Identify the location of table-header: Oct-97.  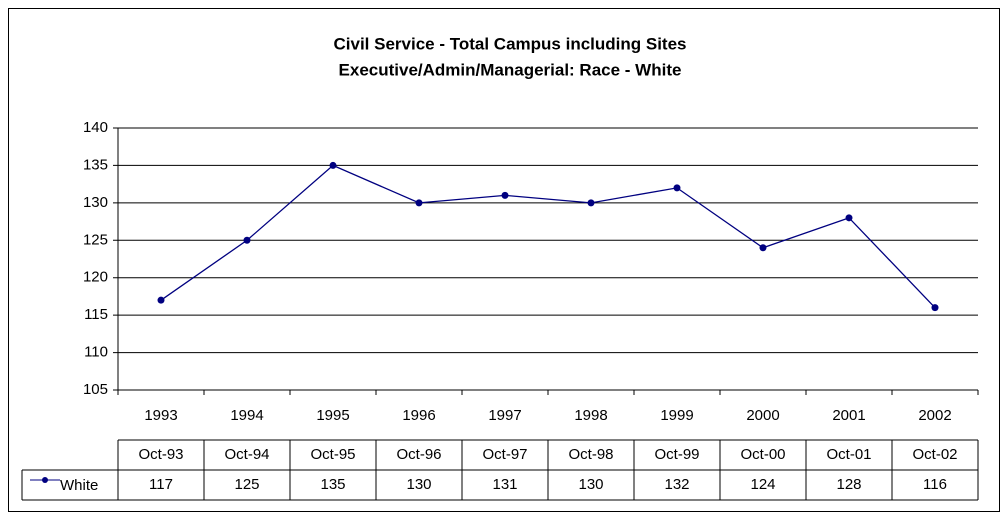
(504, 454).